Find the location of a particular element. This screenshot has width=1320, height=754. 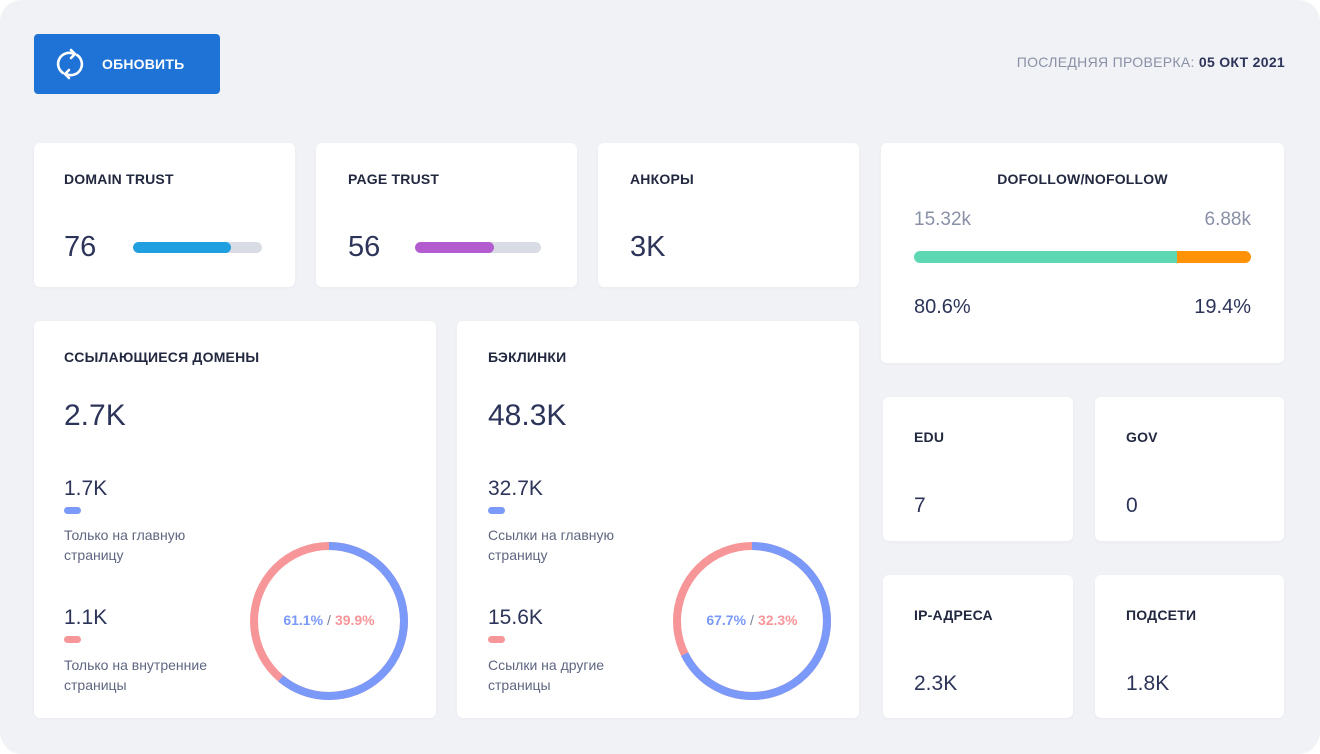

donut-inner-percent: 39.9% is located at coordinates (354, 620).